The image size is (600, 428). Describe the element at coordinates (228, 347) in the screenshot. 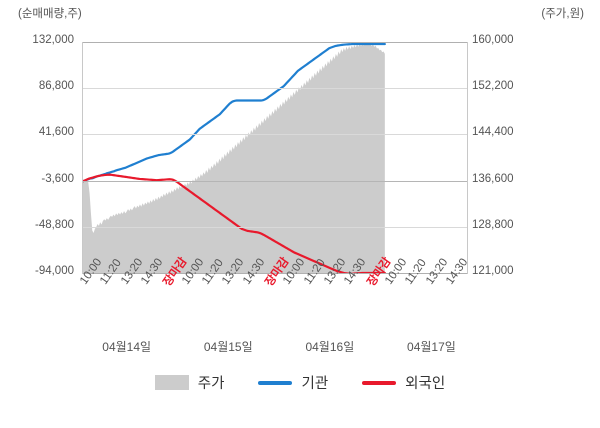

I see `day-label: 04월15일` at that location.